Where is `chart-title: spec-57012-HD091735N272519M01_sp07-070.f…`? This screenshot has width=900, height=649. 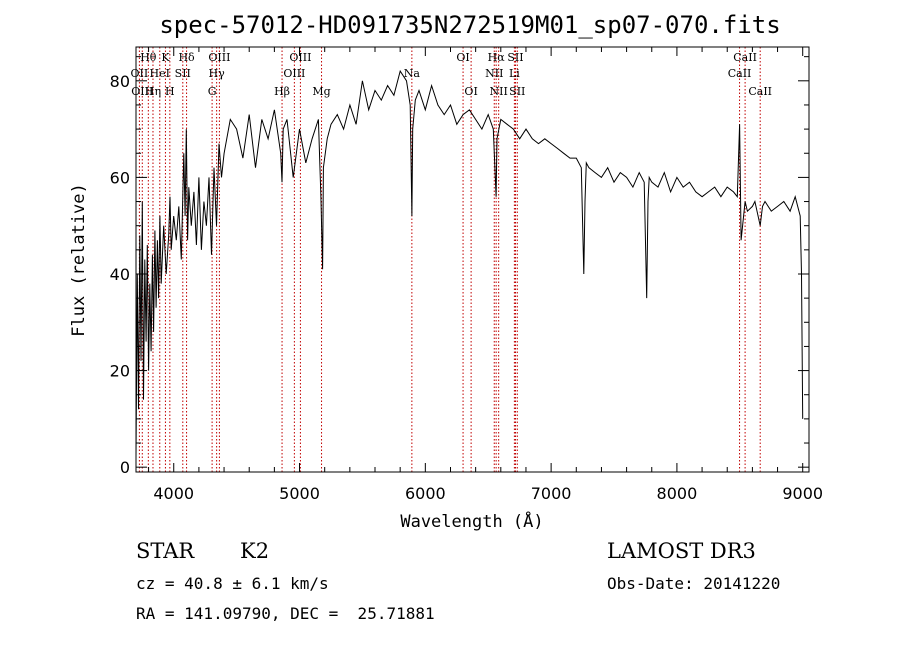 chart-title: spec-57012-HD091735N272519M01_sp07-070.f… is located at coordinates (469, 25).